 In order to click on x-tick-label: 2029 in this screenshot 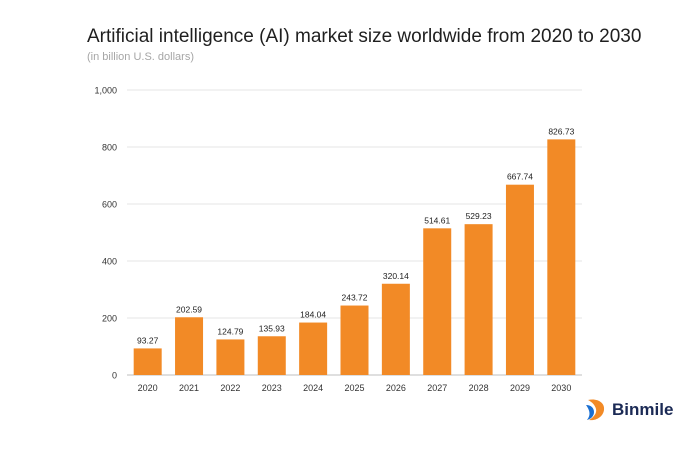, I will do `click(520, 388)`.